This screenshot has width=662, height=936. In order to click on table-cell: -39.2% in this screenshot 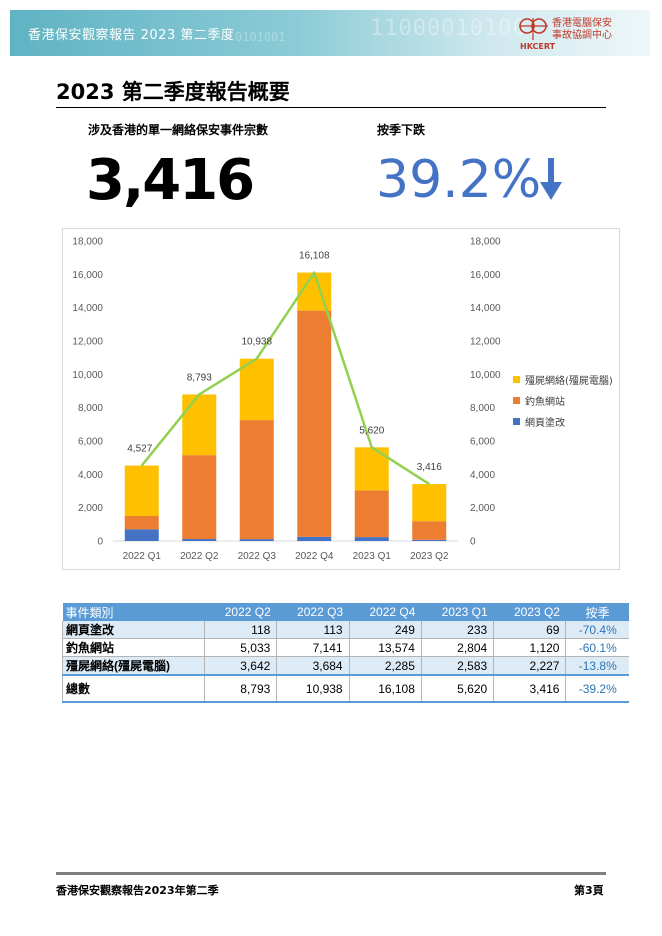, I will do `click(597, 688)`.